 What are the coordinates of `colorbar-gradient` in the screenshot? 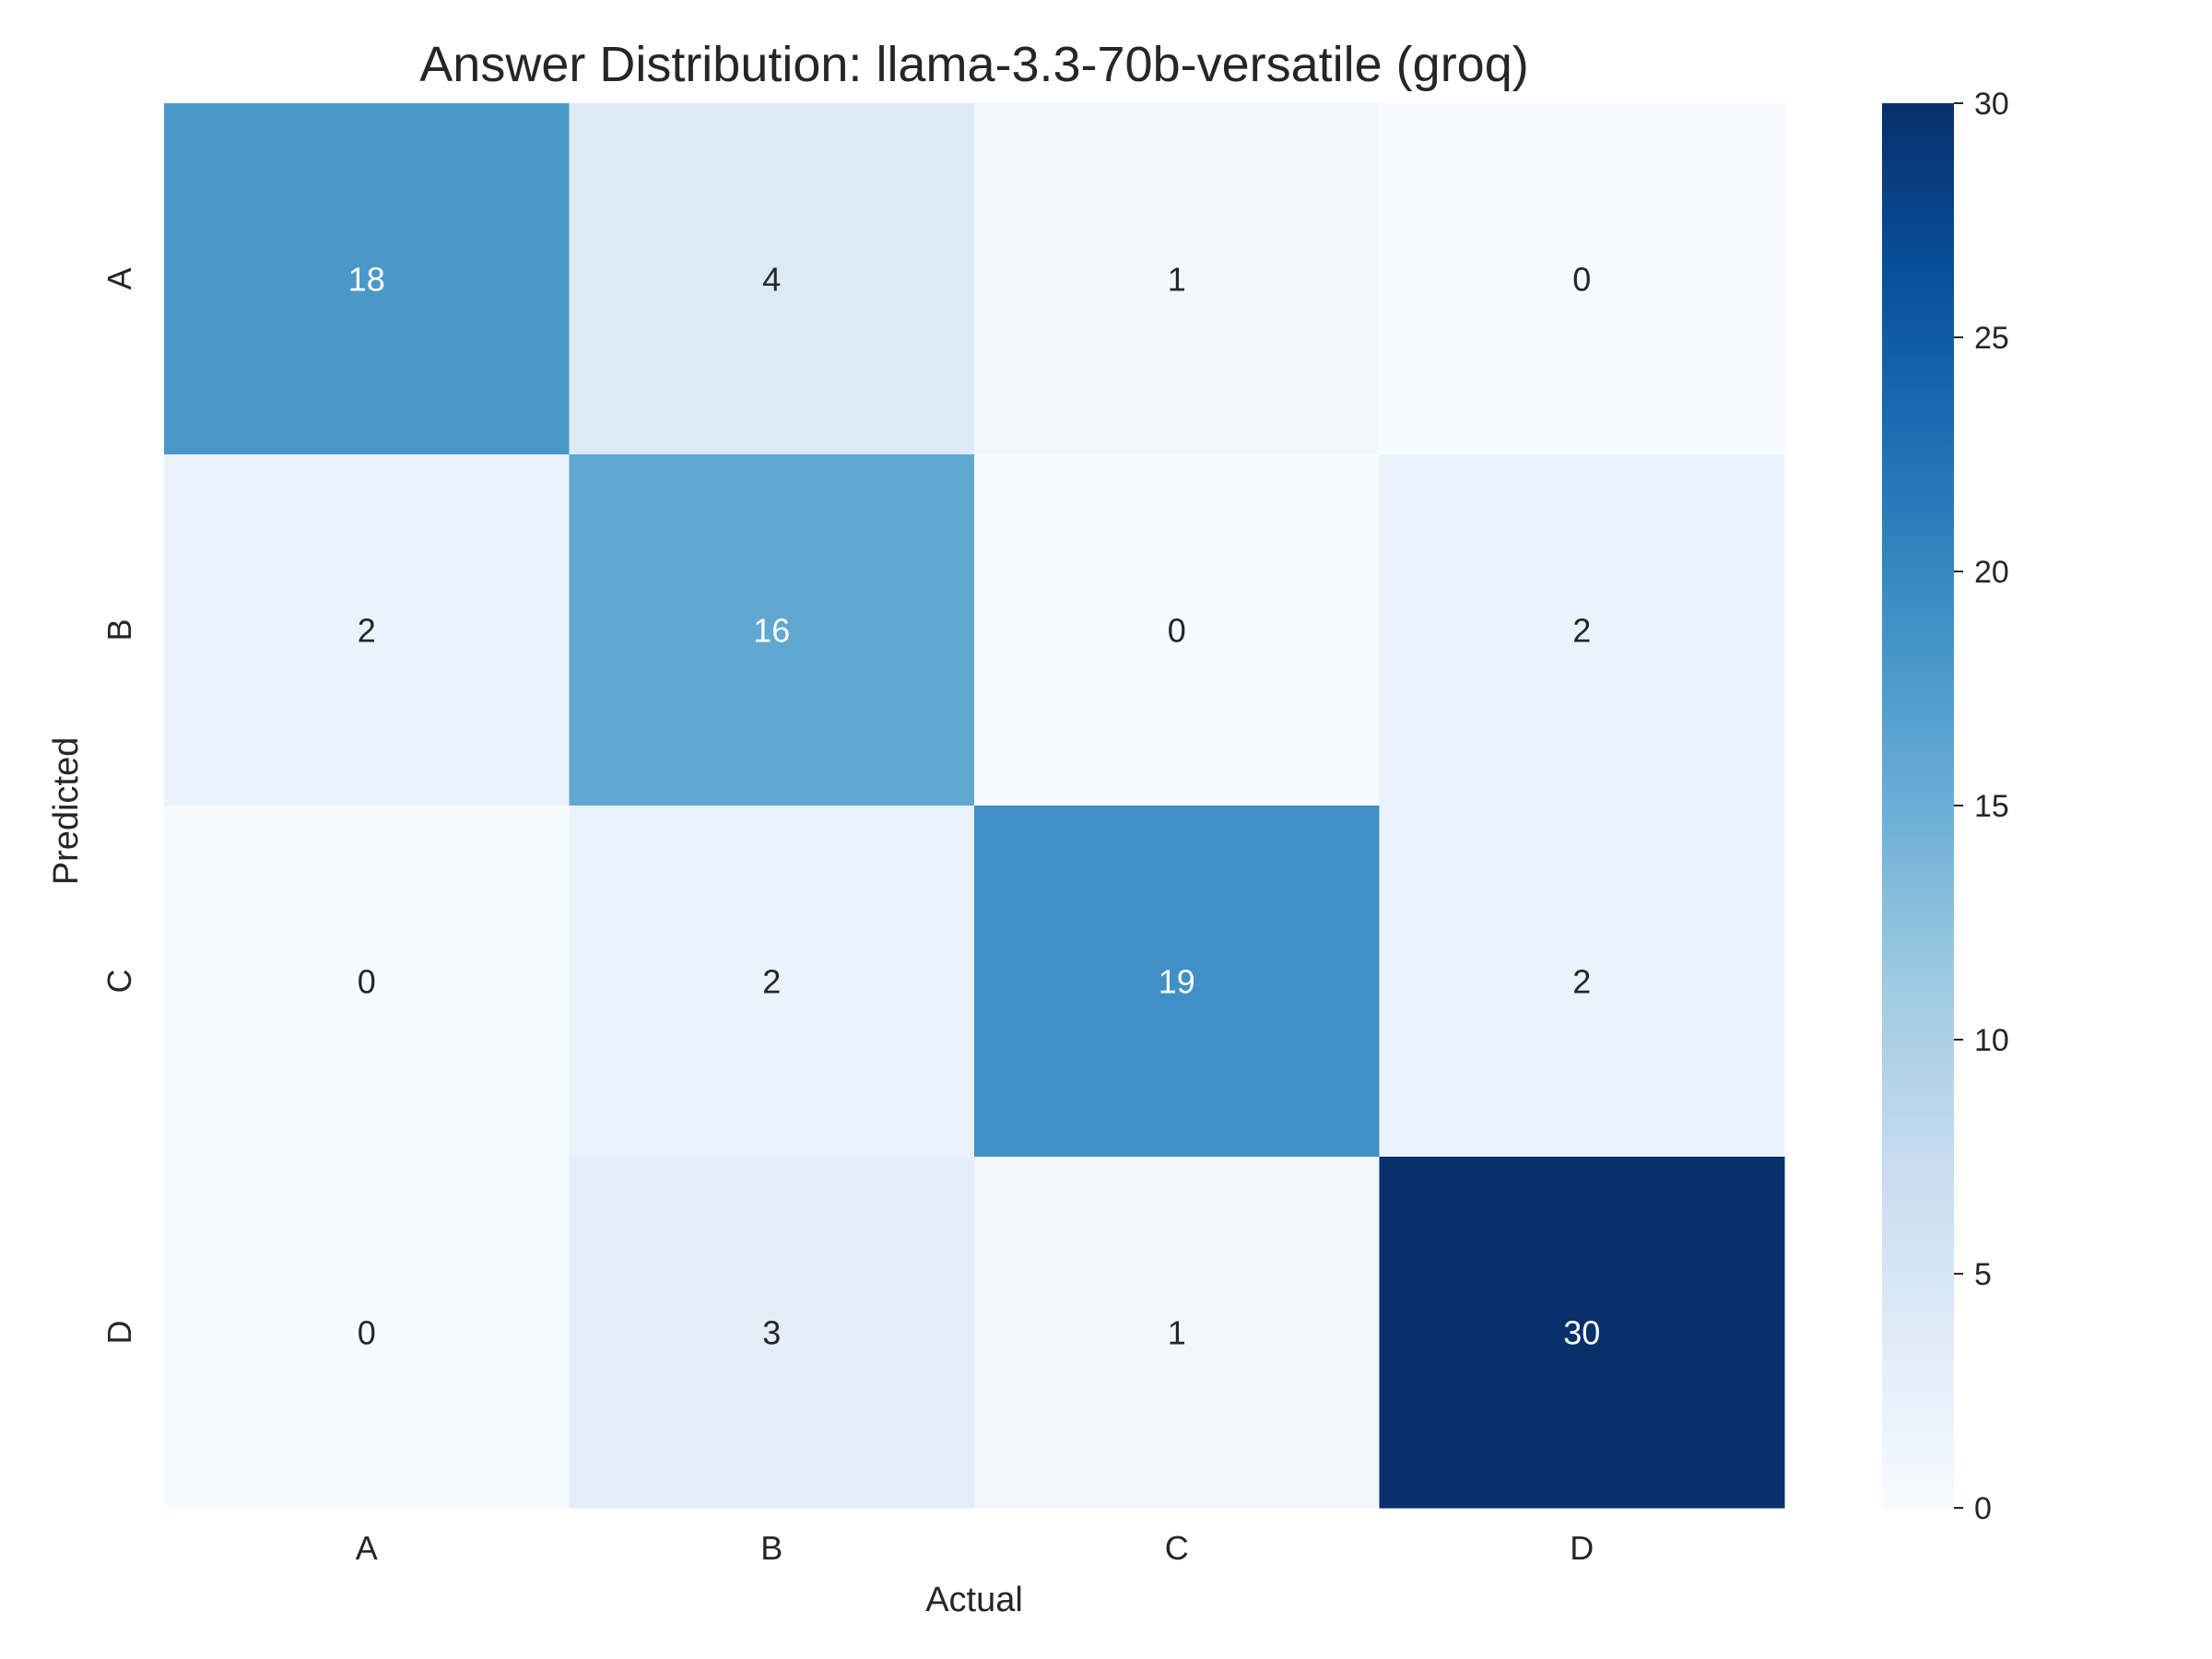 It's located at (1918, 805).